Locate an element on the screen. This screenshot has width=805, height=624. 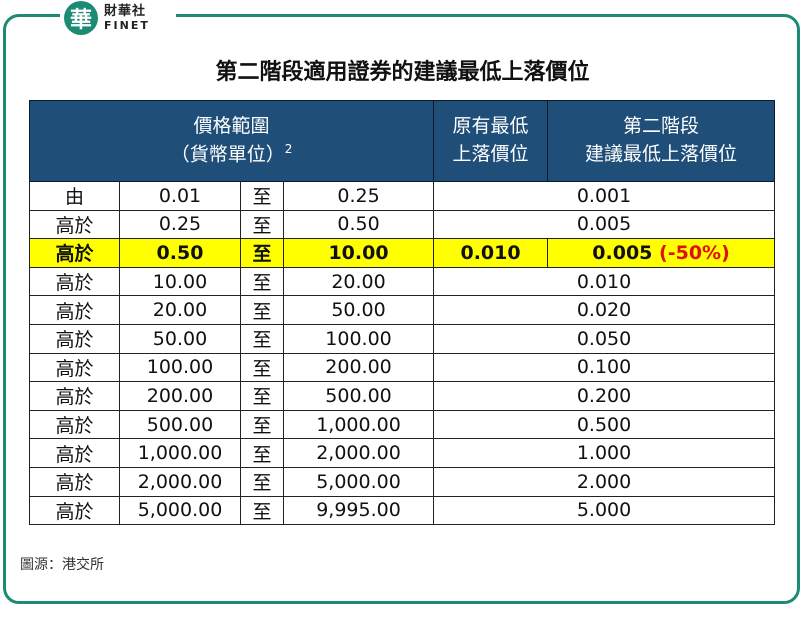
table-row: 高於 50.00 至 100.00 0.050 is located at coordinates (402, 338).